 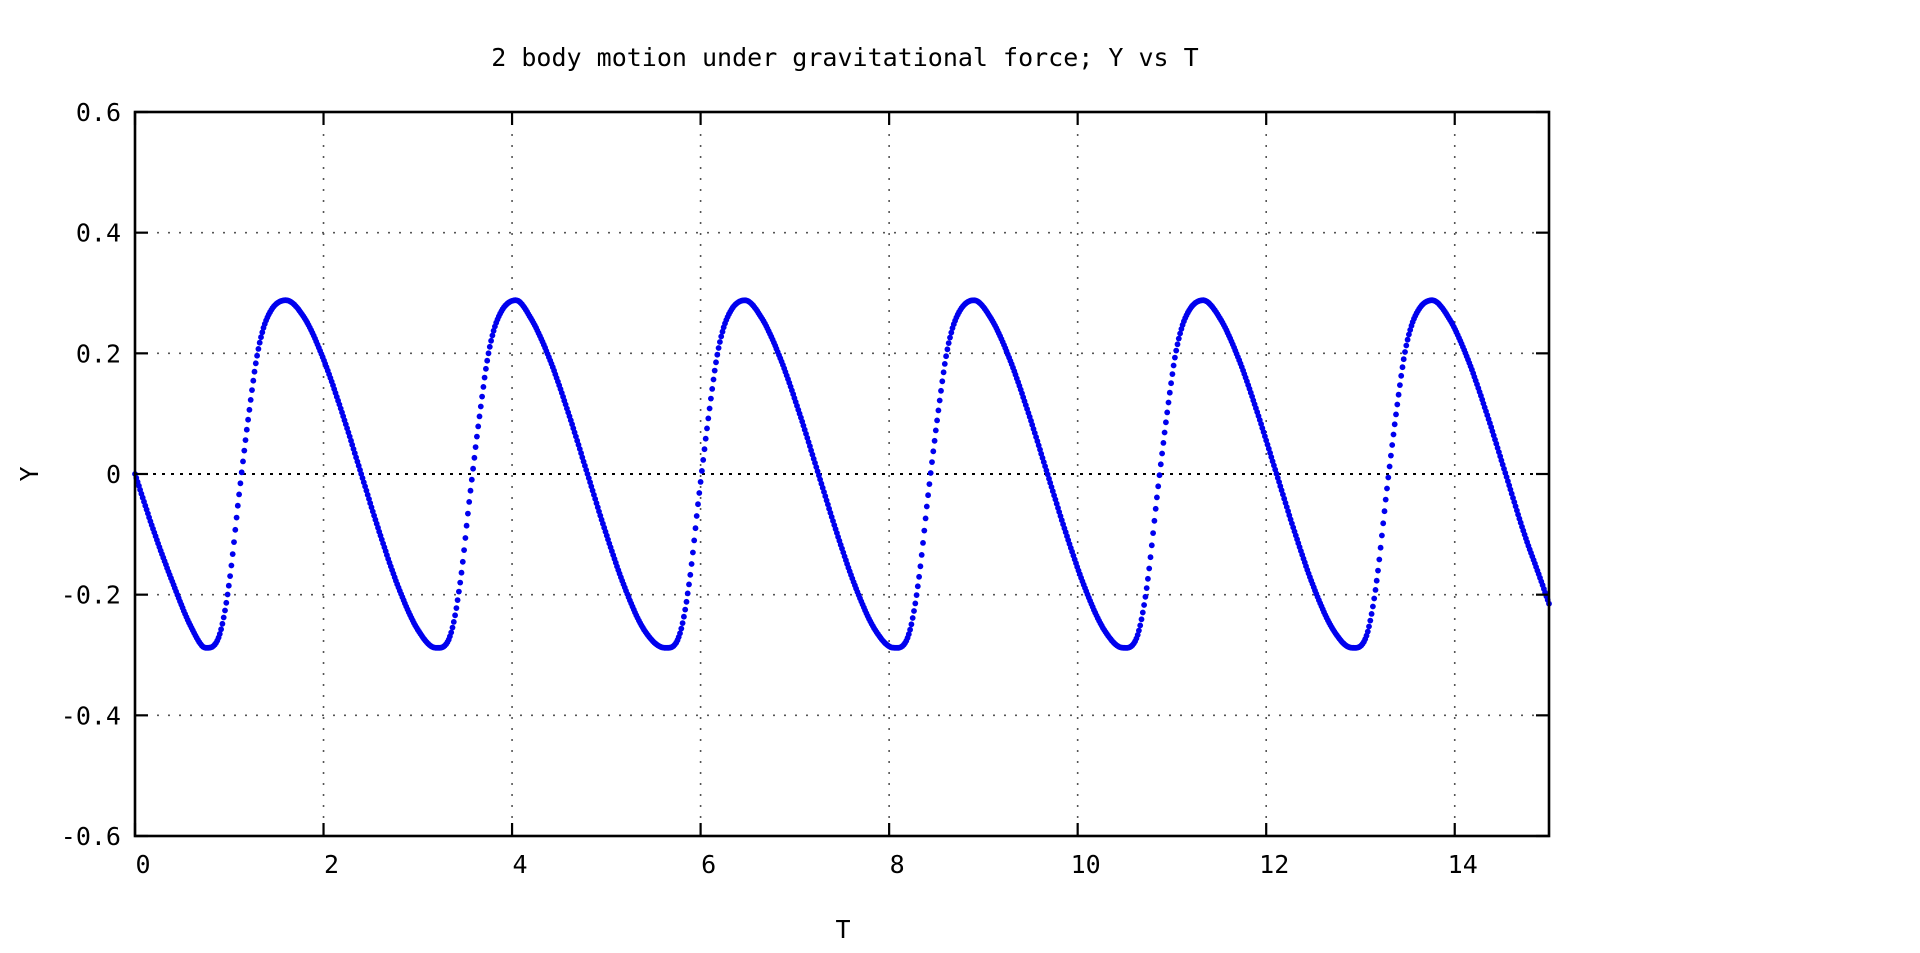 I want to click on y-tick-label: -0.2, so click(x=91, y=595).